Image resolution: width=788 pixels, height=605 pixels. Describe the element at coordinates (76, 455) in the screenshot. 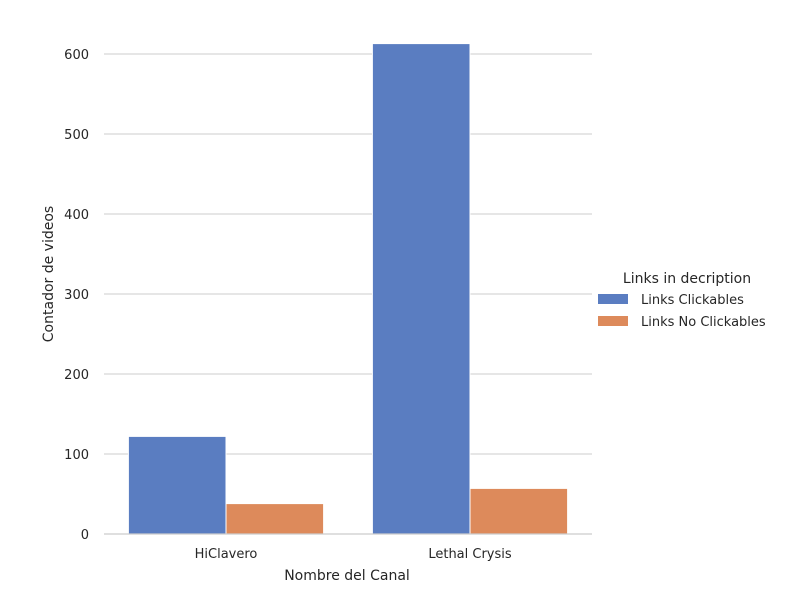

I see `y-tick-label-100: 100` at that location.